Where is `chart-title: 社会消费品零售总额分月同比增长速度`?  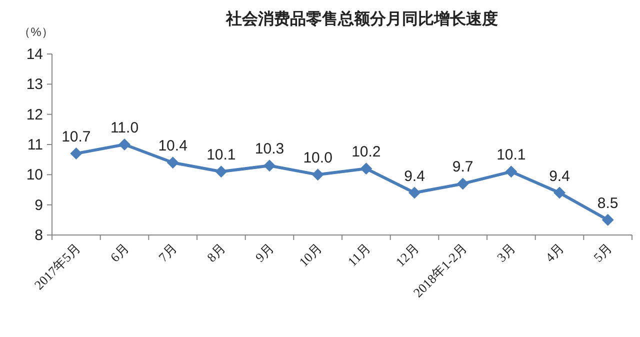 chart-title: 社会消费品零售总额分月同比增长速度 is located at coordinates (361, 18).